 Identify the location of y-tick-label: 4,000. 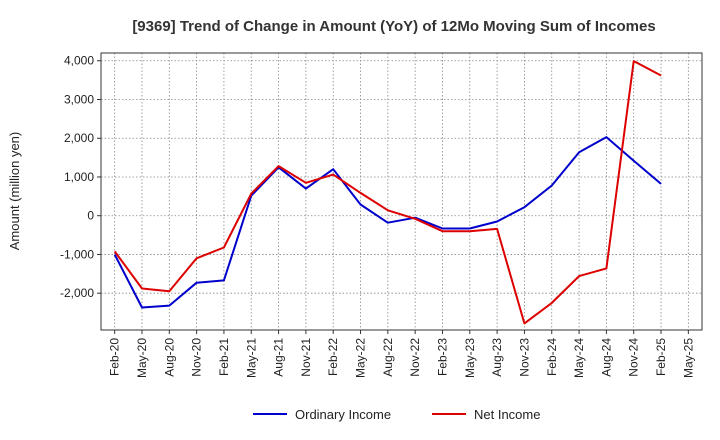
(79, 61).